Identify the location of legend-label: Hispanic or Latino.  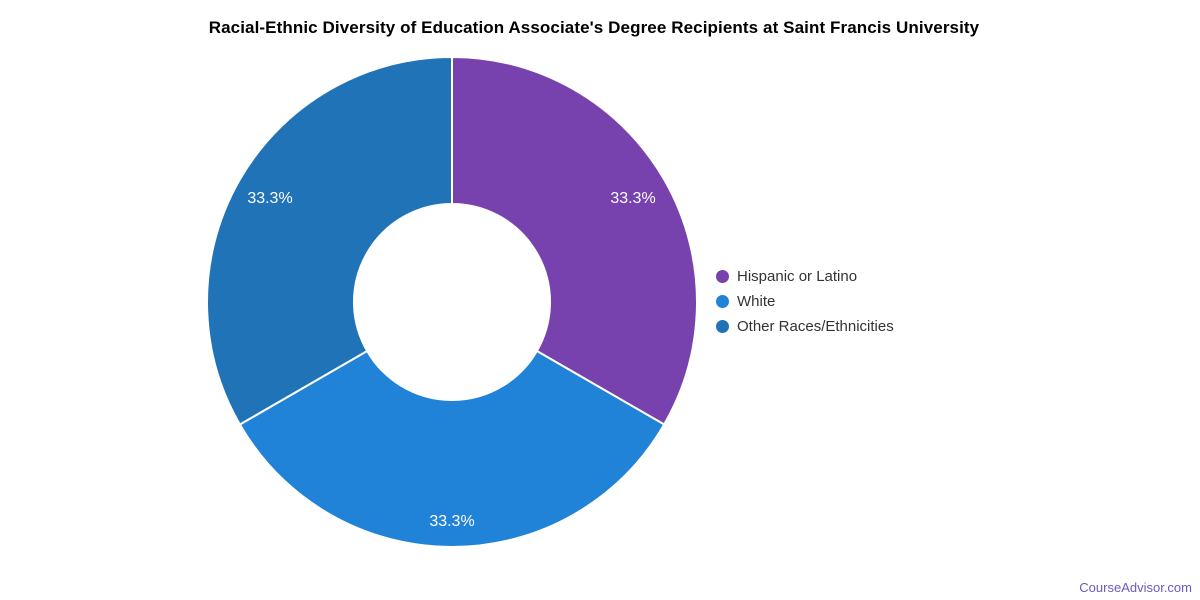
(797, 276).